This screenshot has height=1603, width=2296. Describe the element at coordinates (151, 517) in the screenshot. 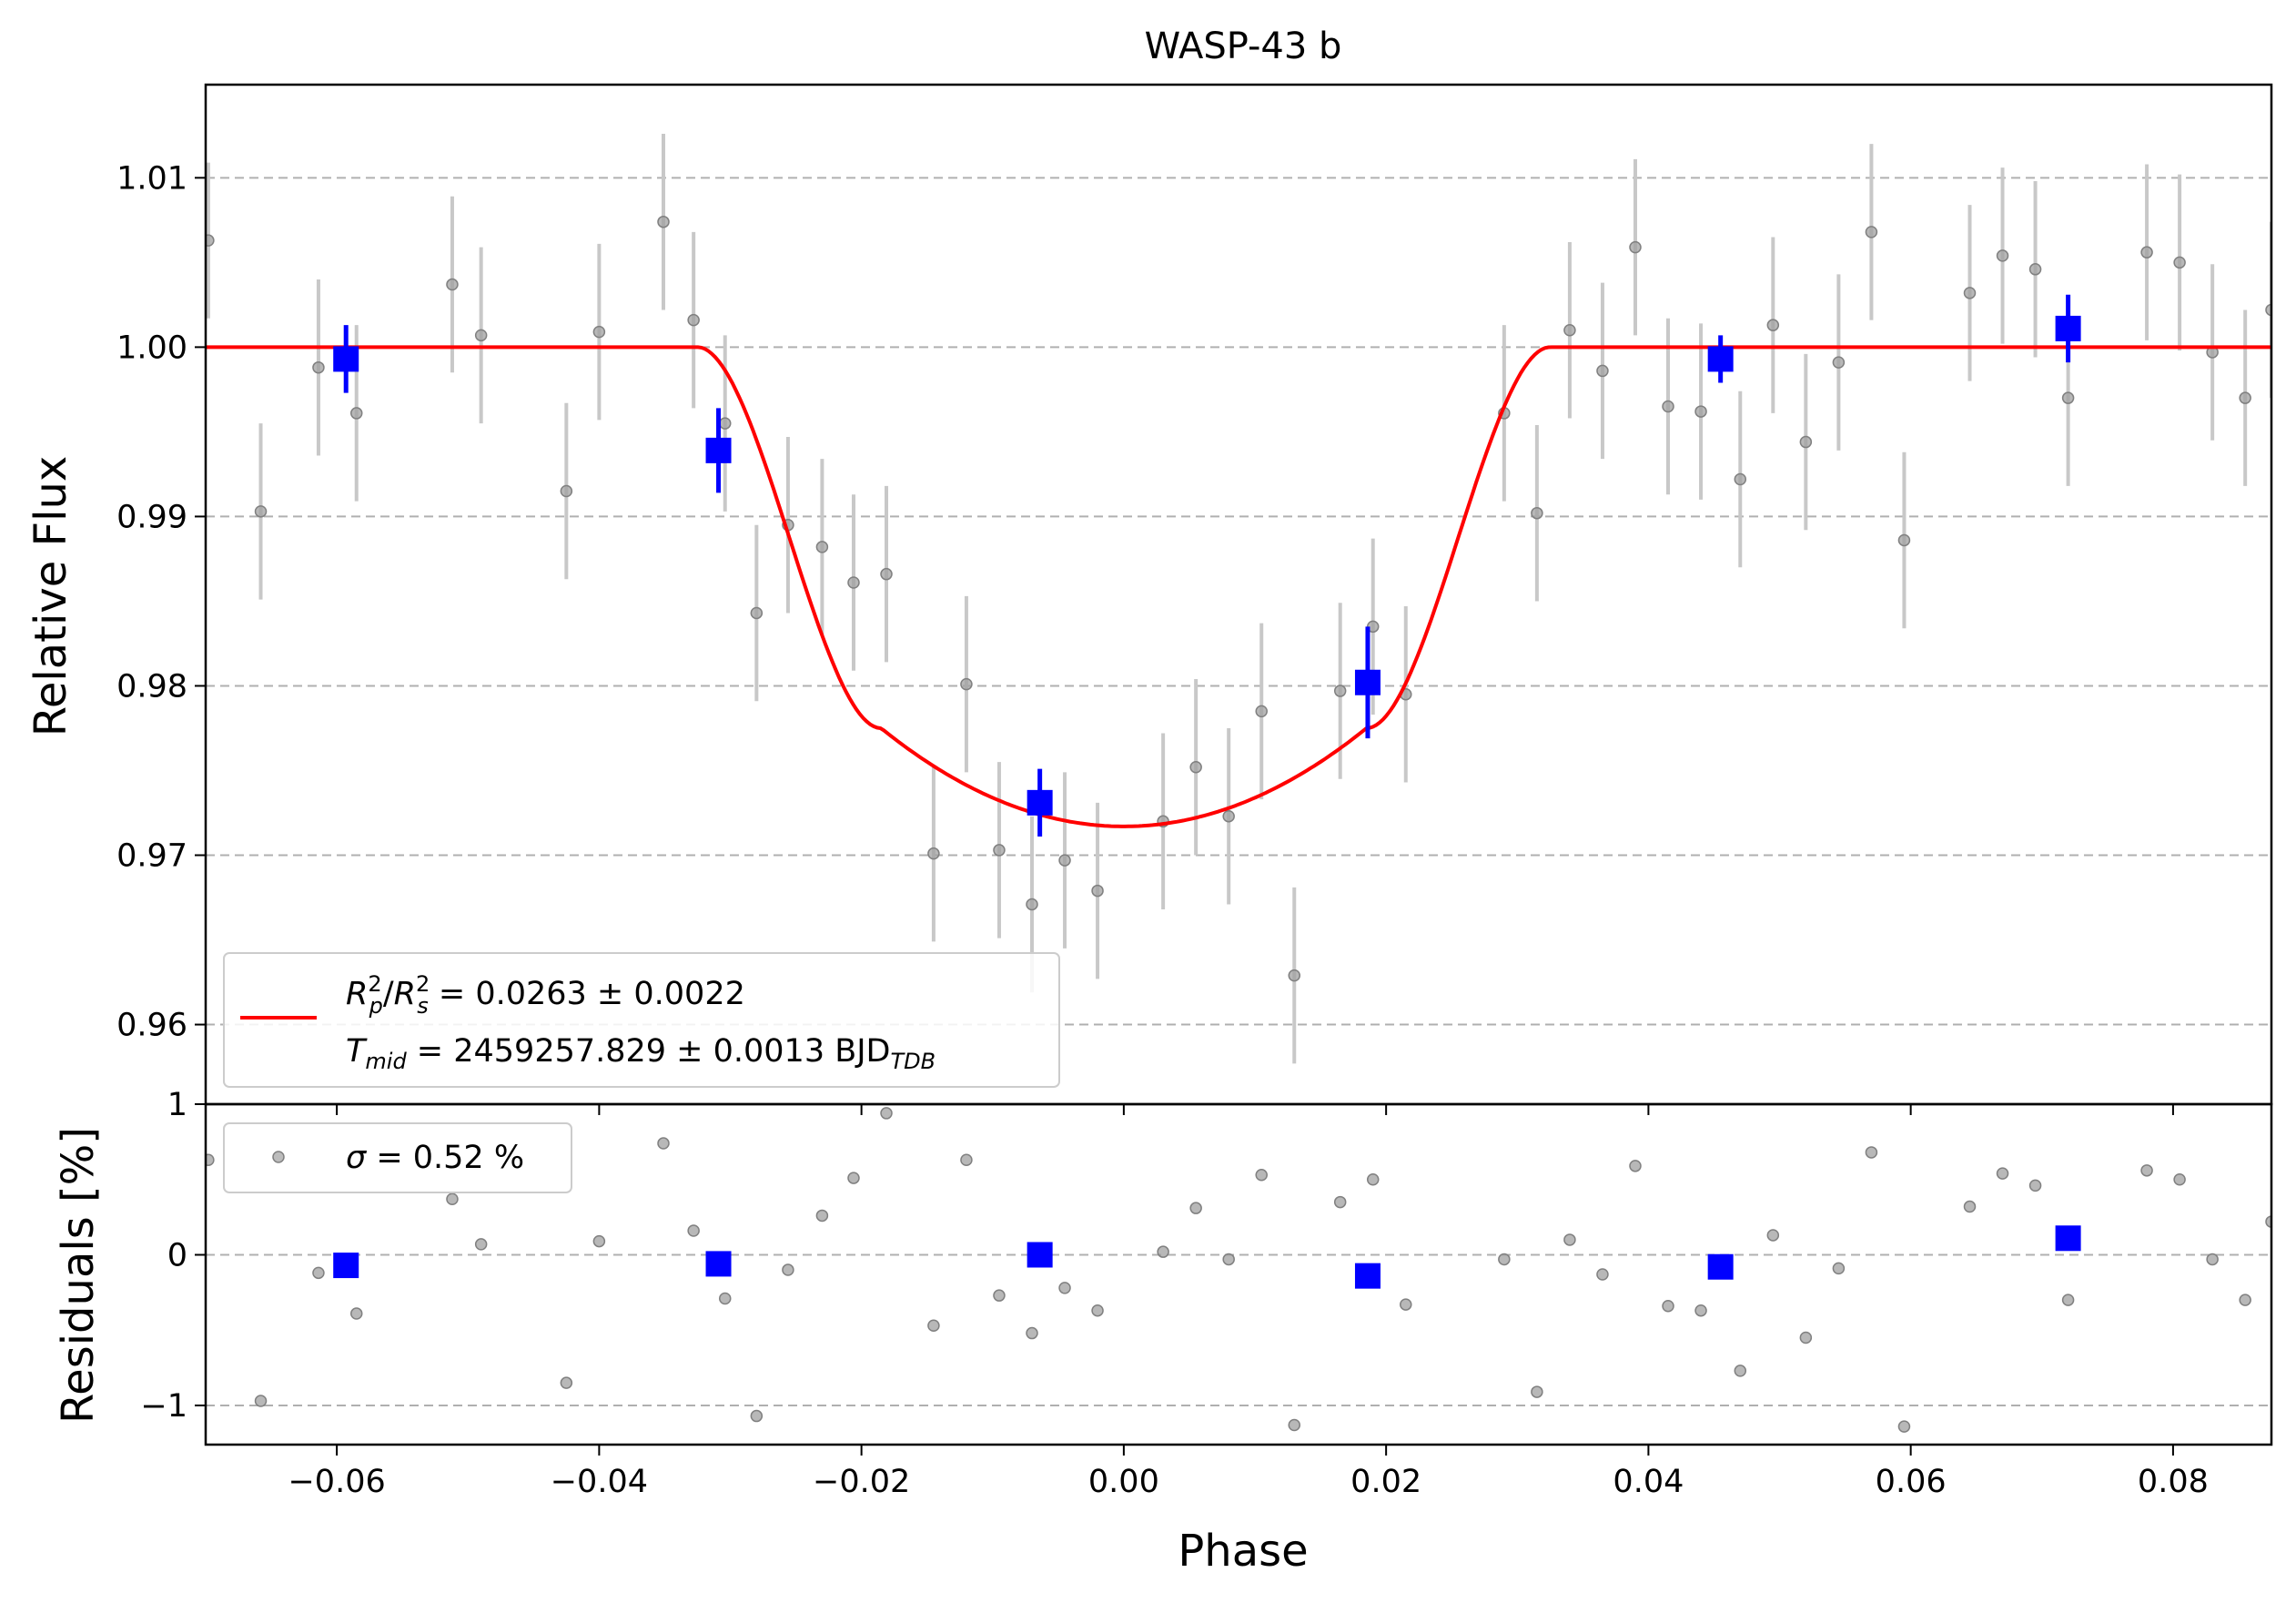

I see `y-tick-label-flux: 0.99` at that location.